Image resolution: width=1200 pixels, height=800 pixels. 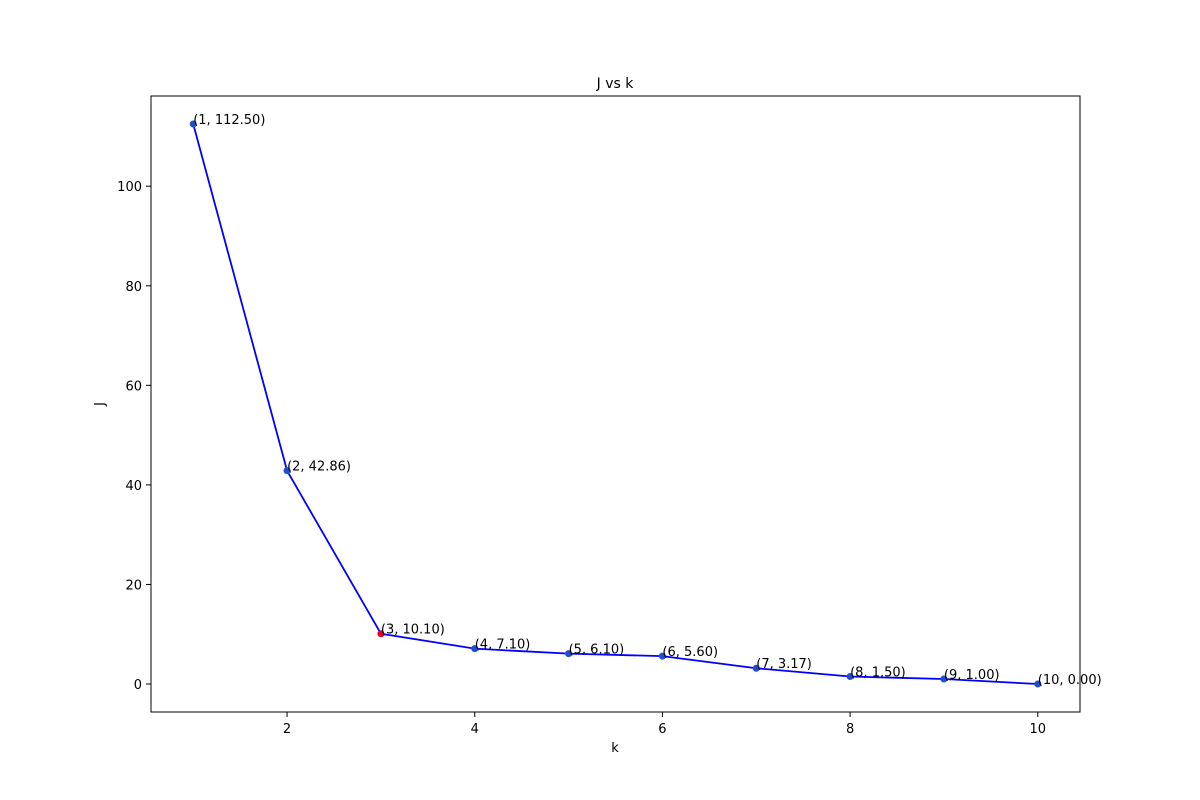 What do you see at coordinates (133, 386) in the screenshot?
I see `y-tick-label: 60` at bounding box center [133, 386].